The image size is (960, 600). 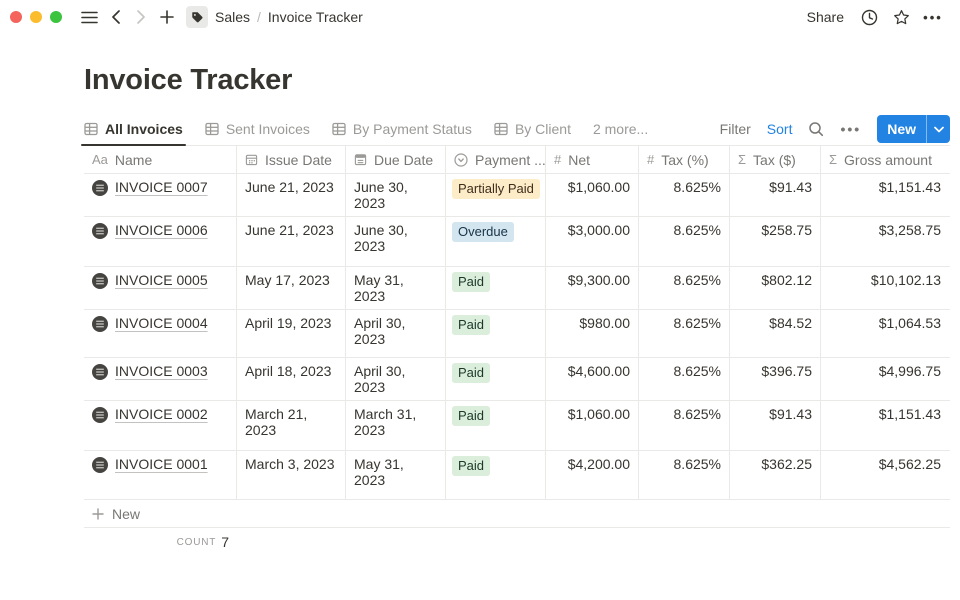 I want to click on history-button, so click(x=869, y=17).